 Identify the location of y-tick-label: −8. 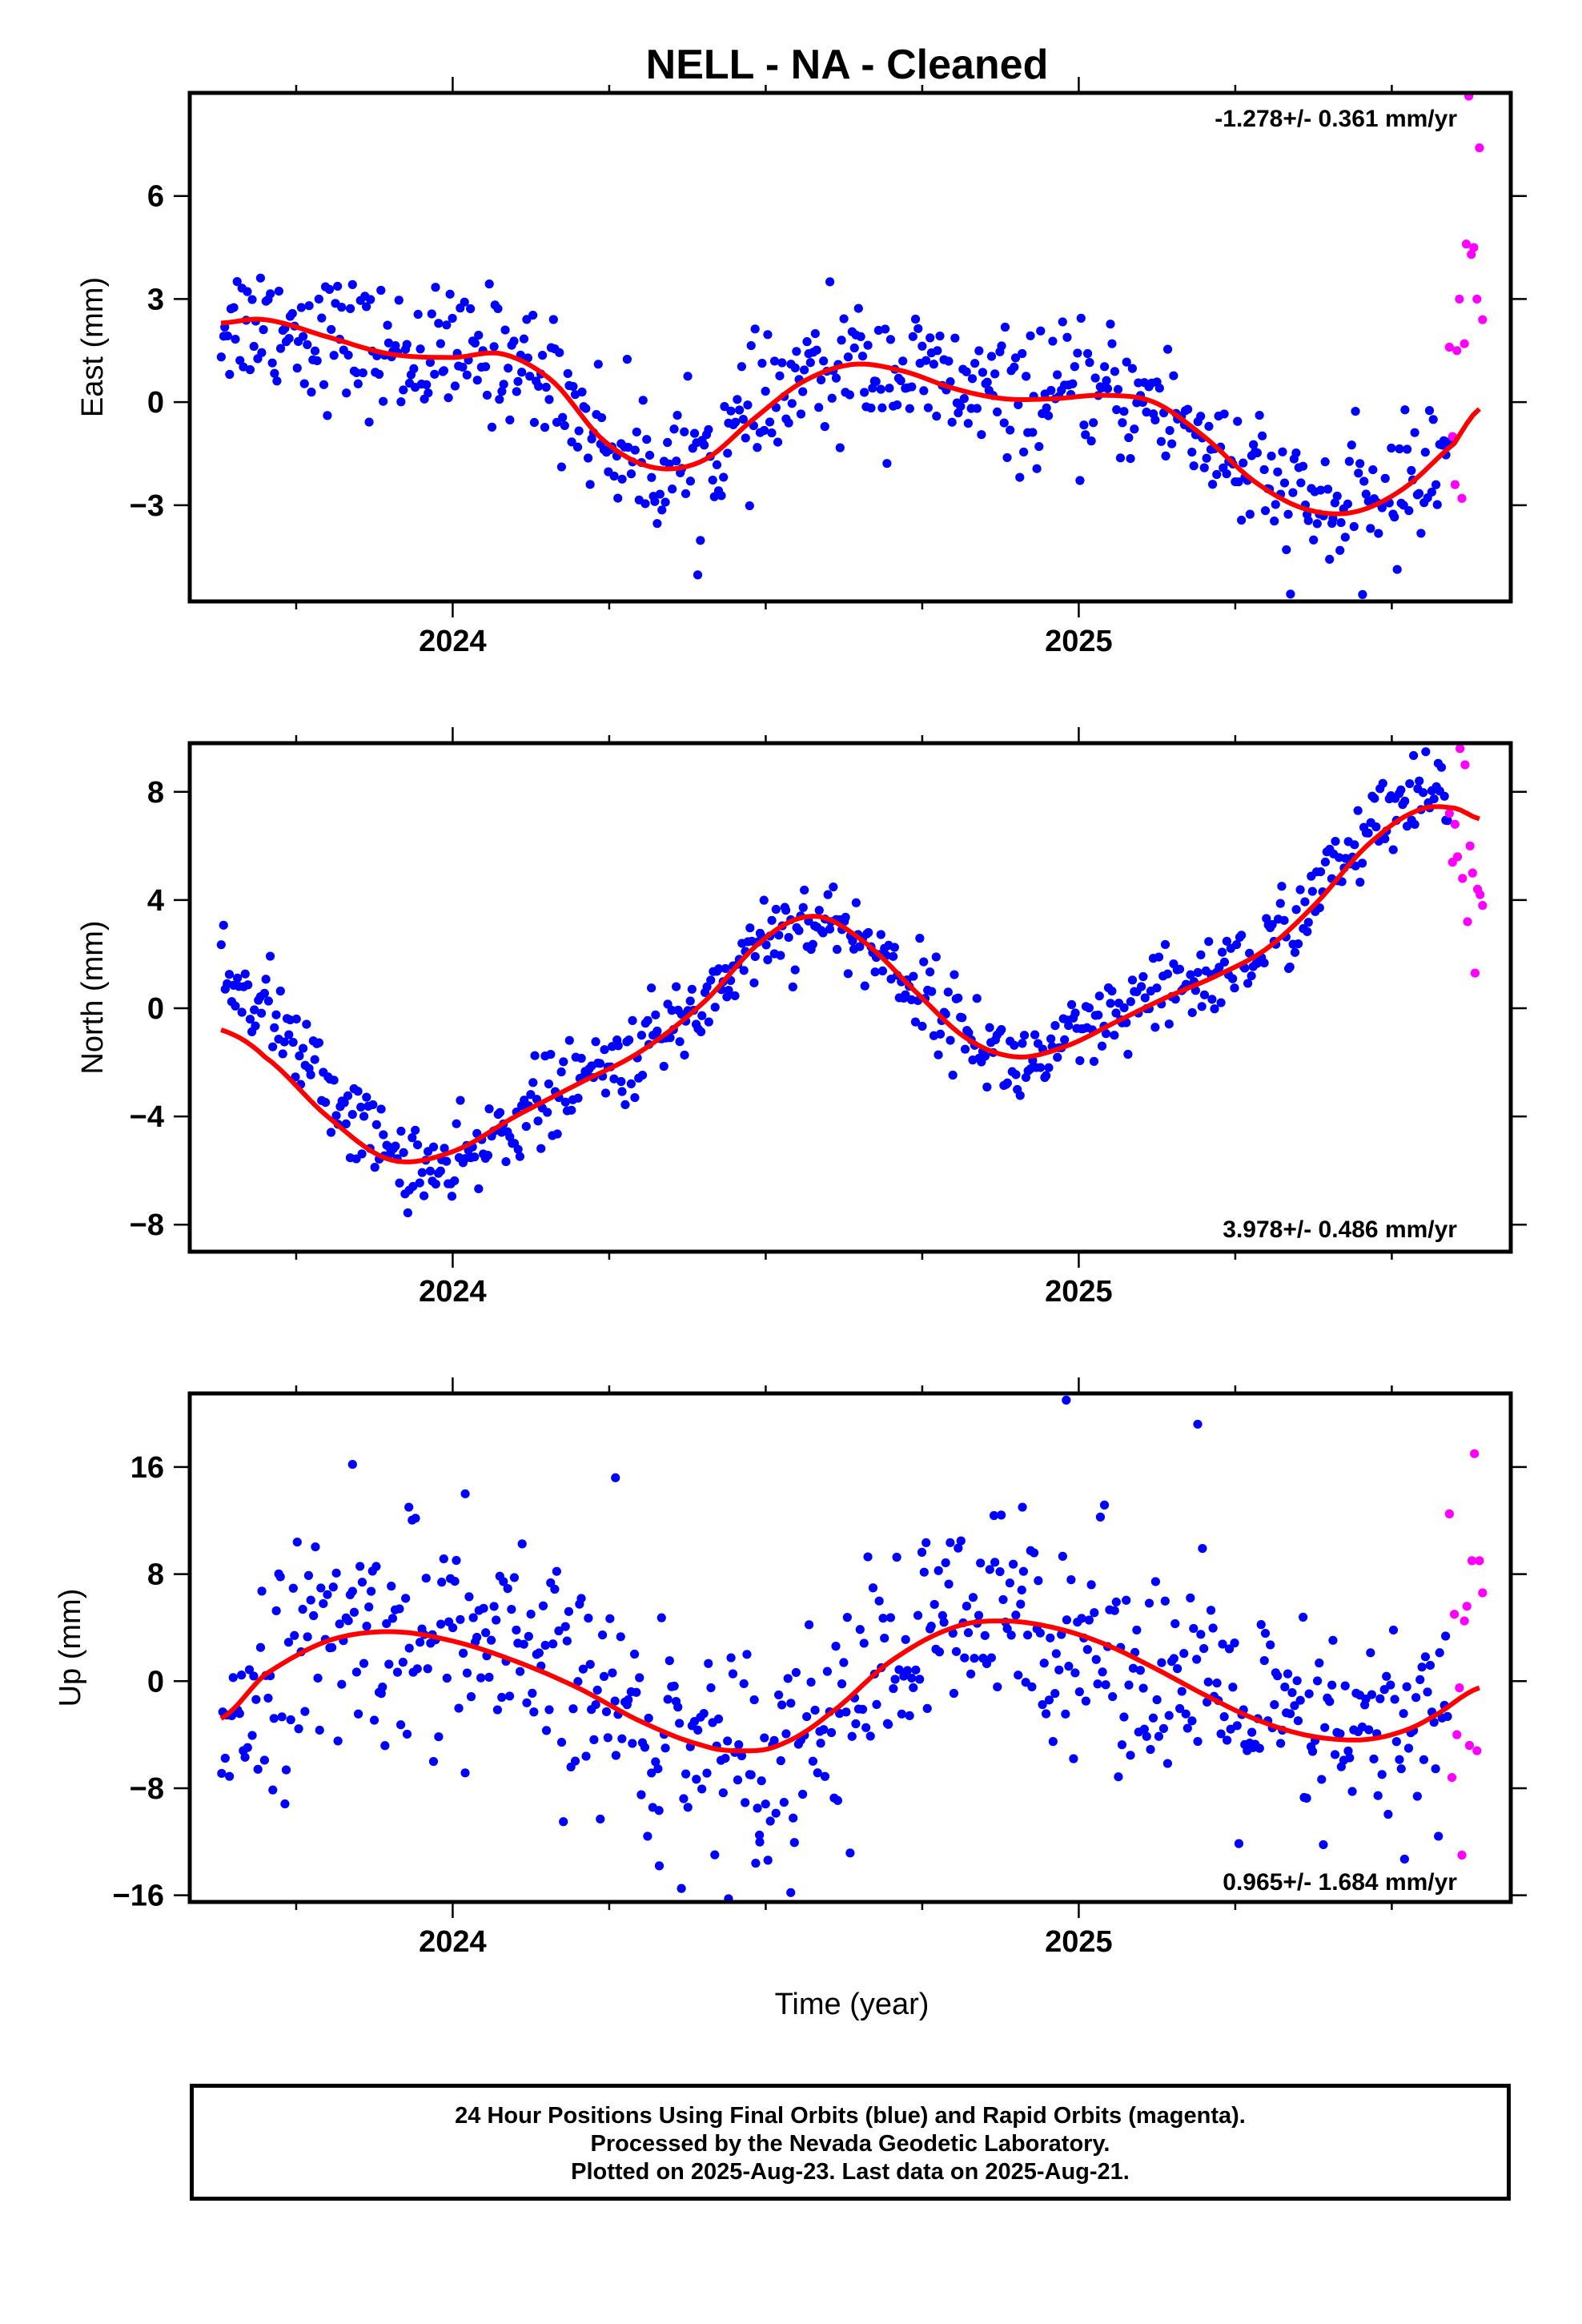
(147, 1225).